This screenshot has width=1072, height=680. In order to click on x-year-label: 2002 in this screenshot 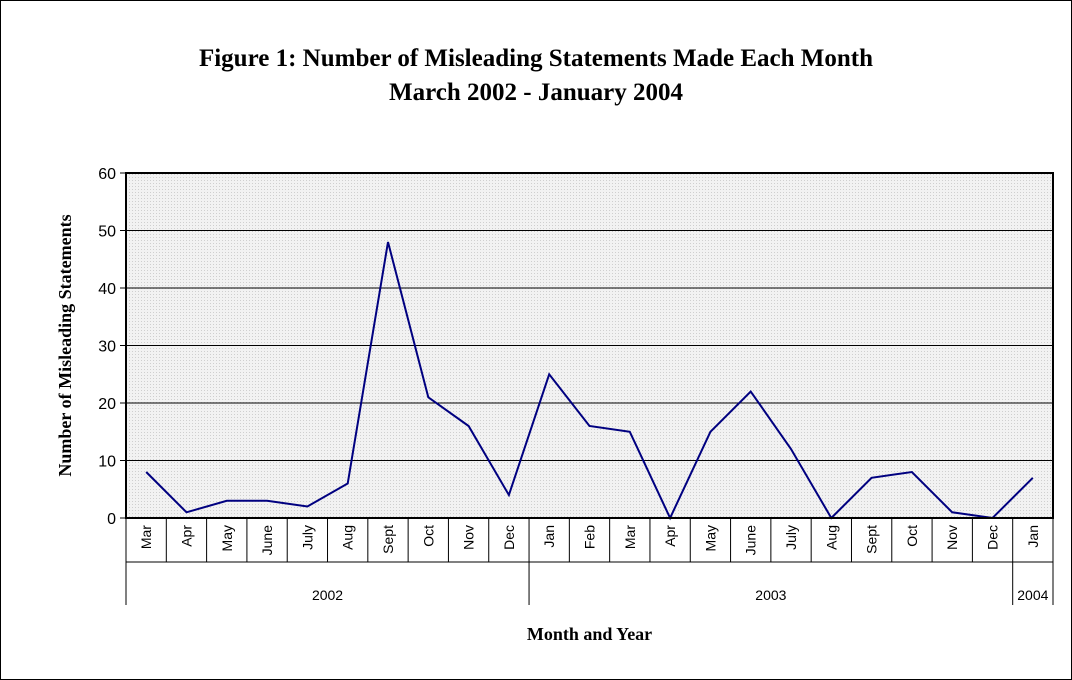, I will do `click(327, 595)`.